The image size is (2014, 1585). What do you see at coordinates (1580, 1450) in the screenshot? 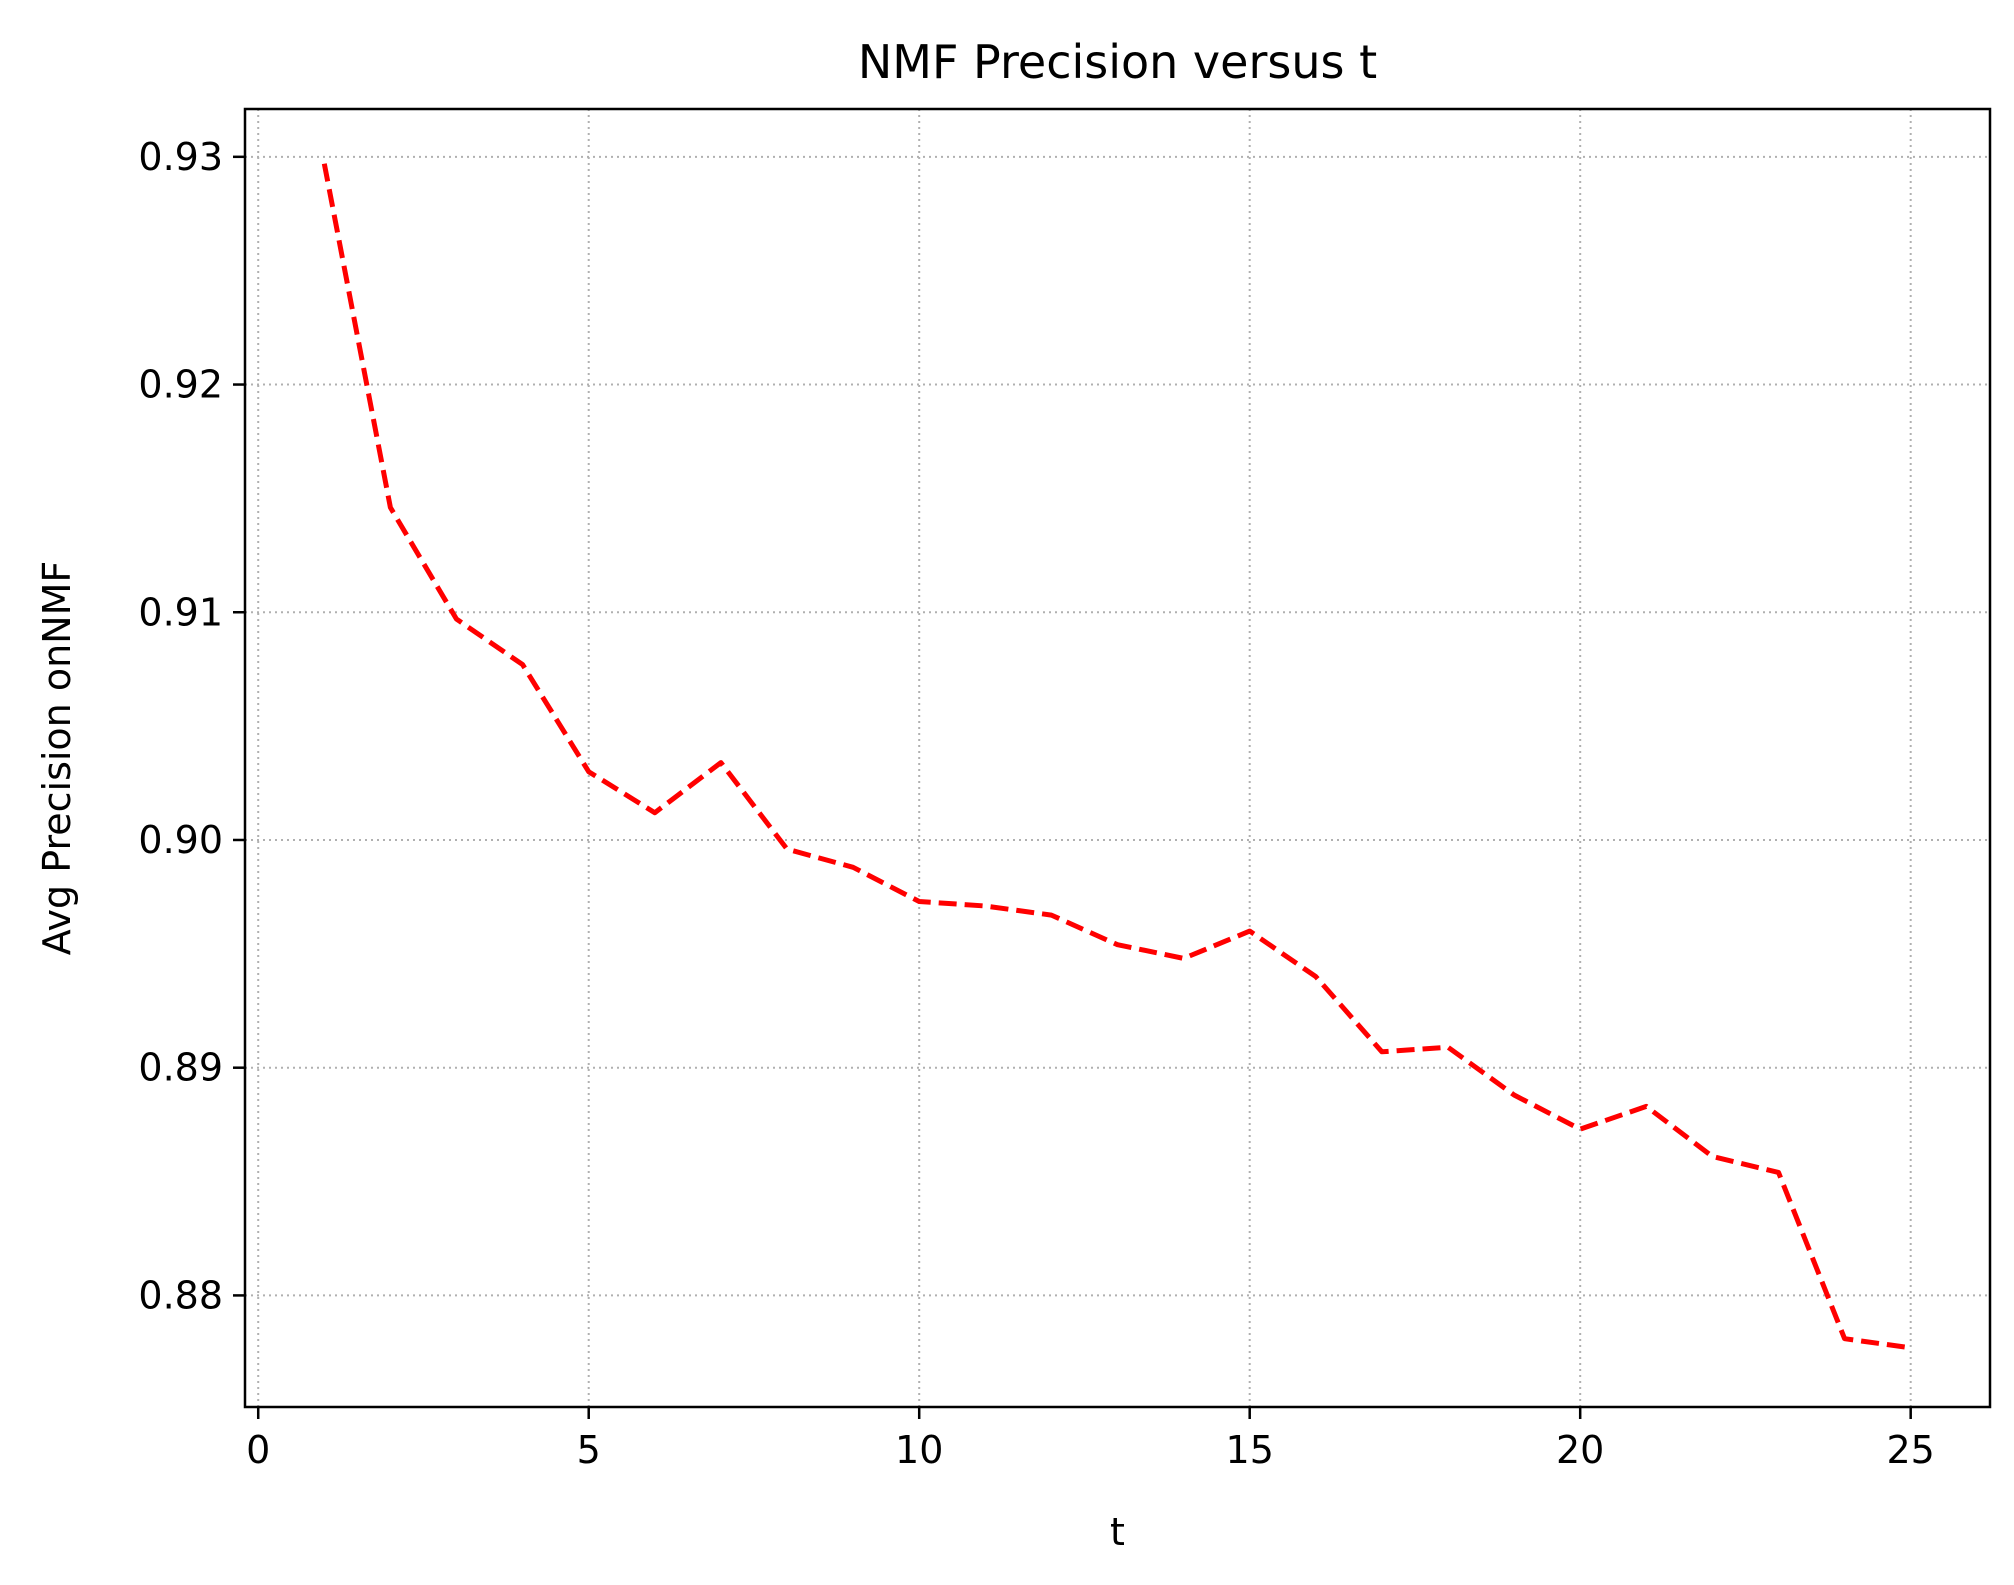
I see `x-tick-label: 20` at bounding box center [1580, 1450].